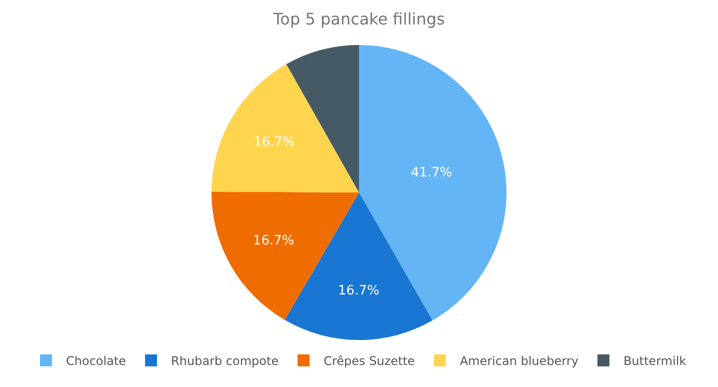  What do you see at coordinates (431, 173) in the screenshot?
I see `data-label: 41.7%` at bounding box center [431, 173].